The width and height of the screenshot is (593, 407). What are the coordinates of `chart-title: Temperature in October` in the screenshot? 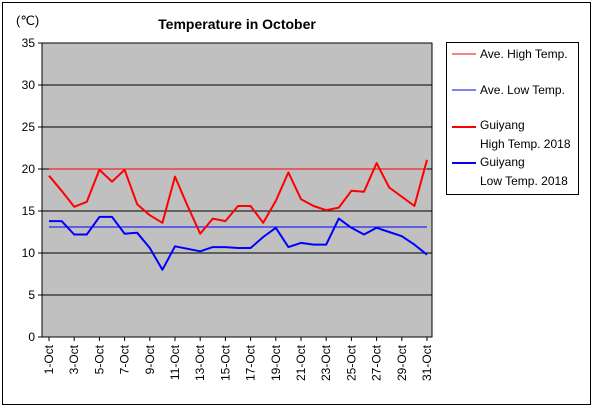 It's located at (237, 24).